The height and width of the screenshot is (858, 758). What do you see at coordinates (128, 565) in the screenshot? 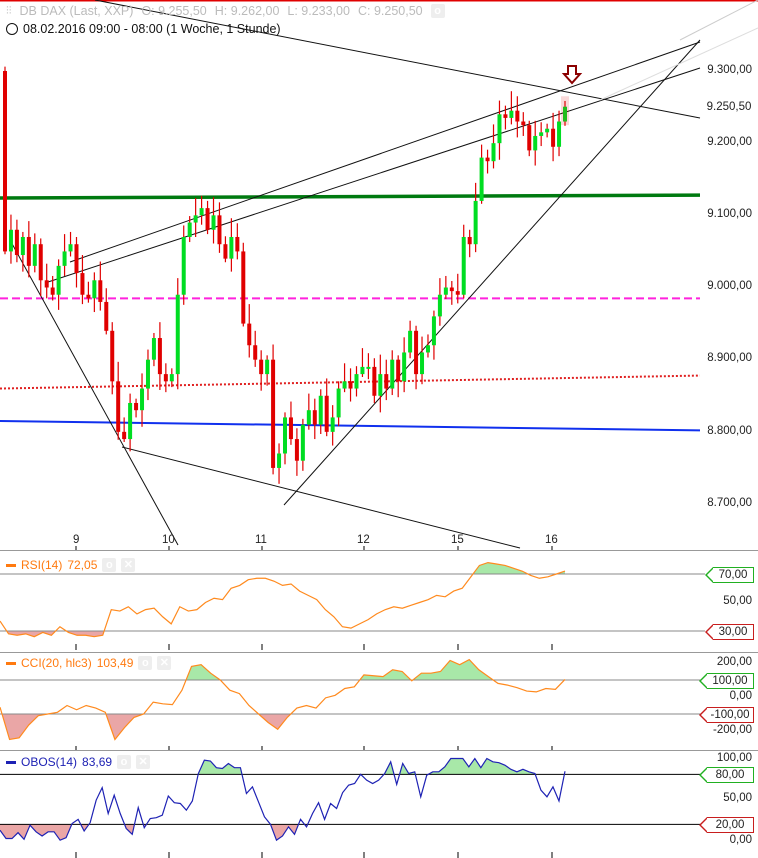
I see `rsi-close-button: ✕` at bounding box center [128, 565].